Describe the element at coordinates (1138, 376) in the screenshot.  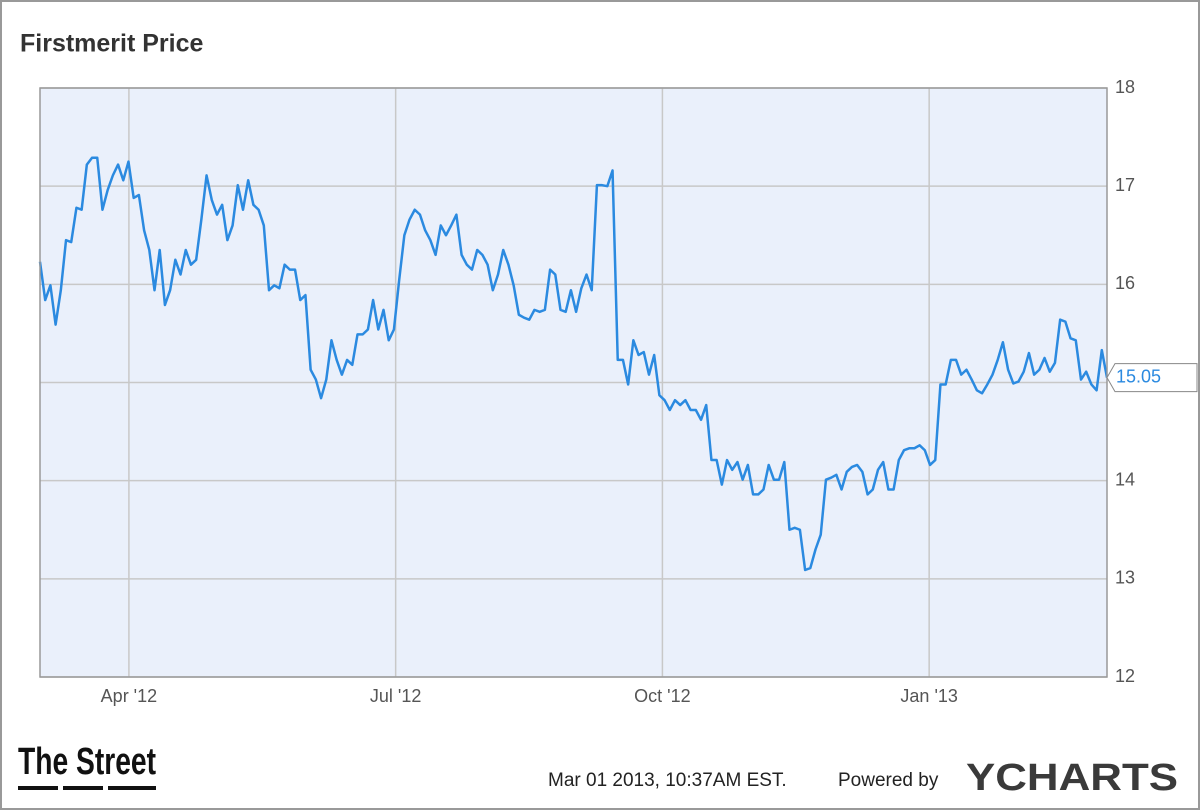
I see `last-value-label: 15.05` at that location.